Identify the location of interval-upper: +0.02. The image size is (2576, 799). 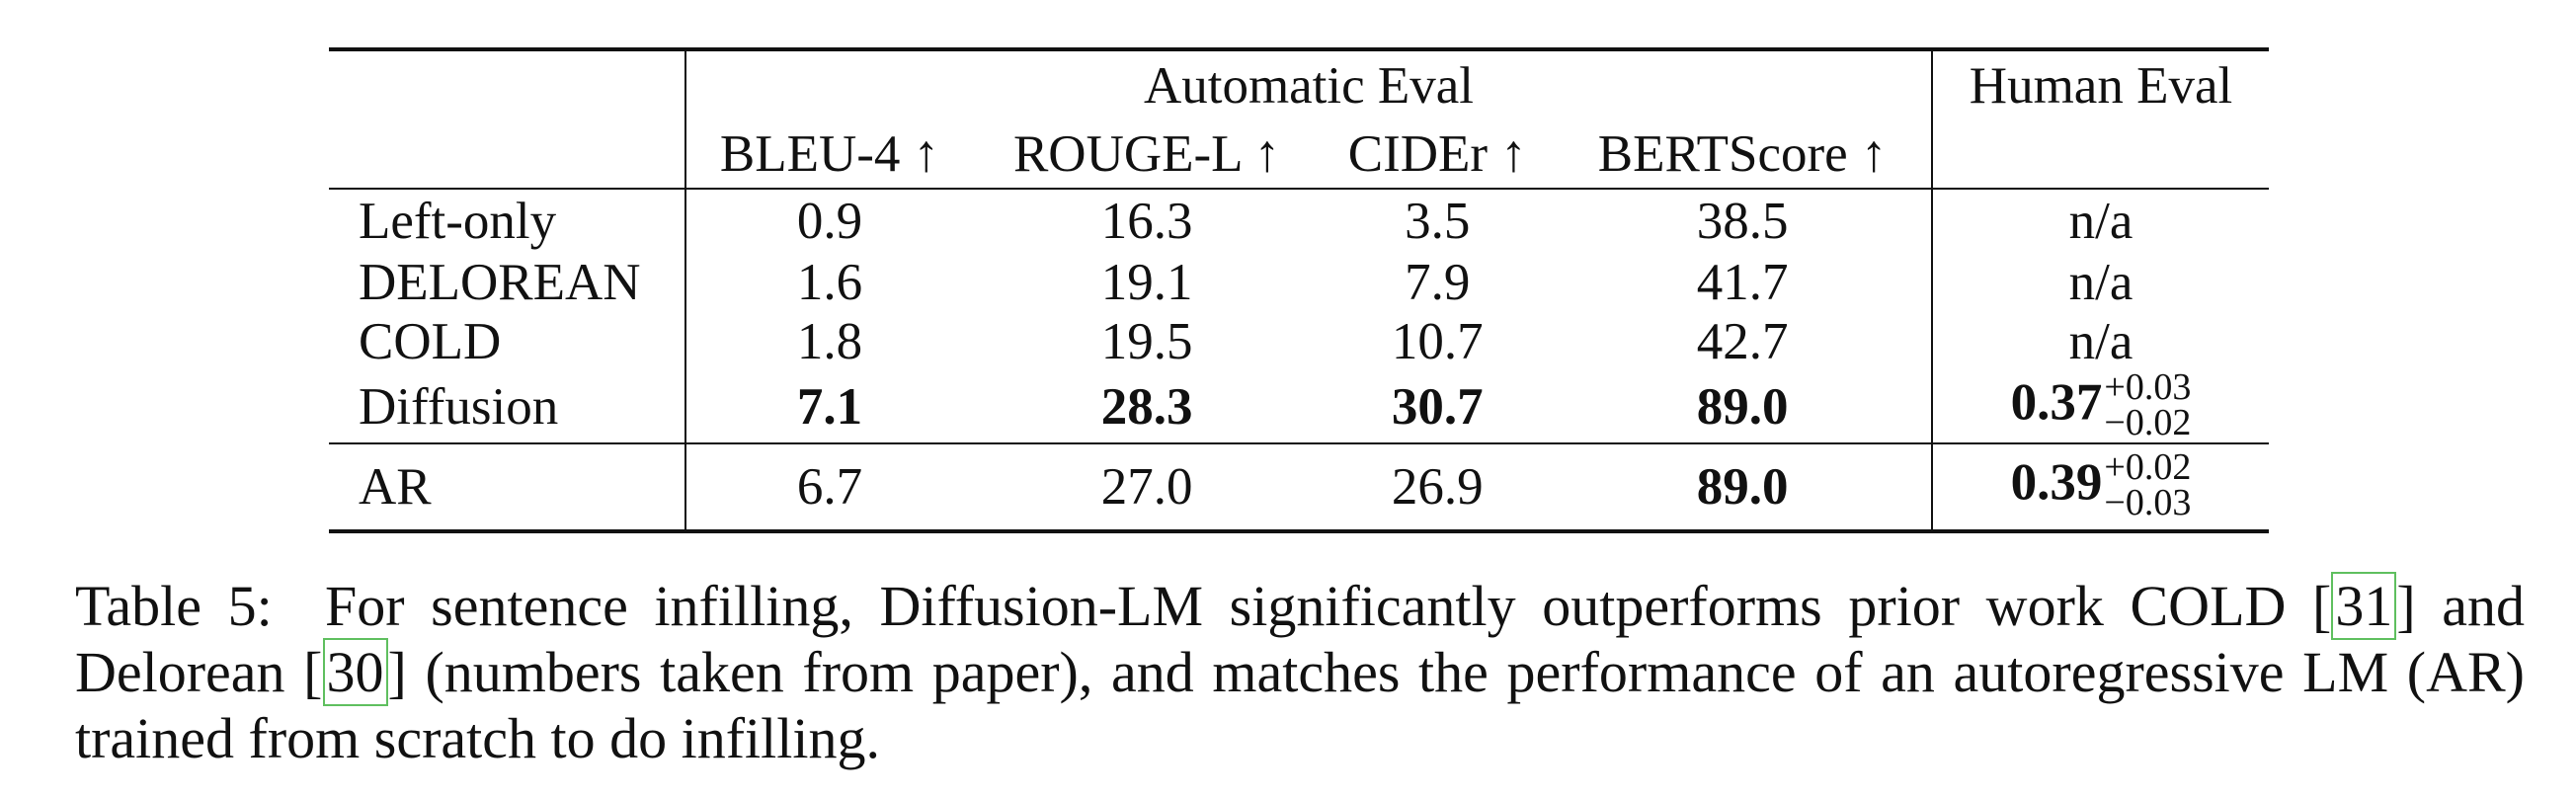
(2148, 467).